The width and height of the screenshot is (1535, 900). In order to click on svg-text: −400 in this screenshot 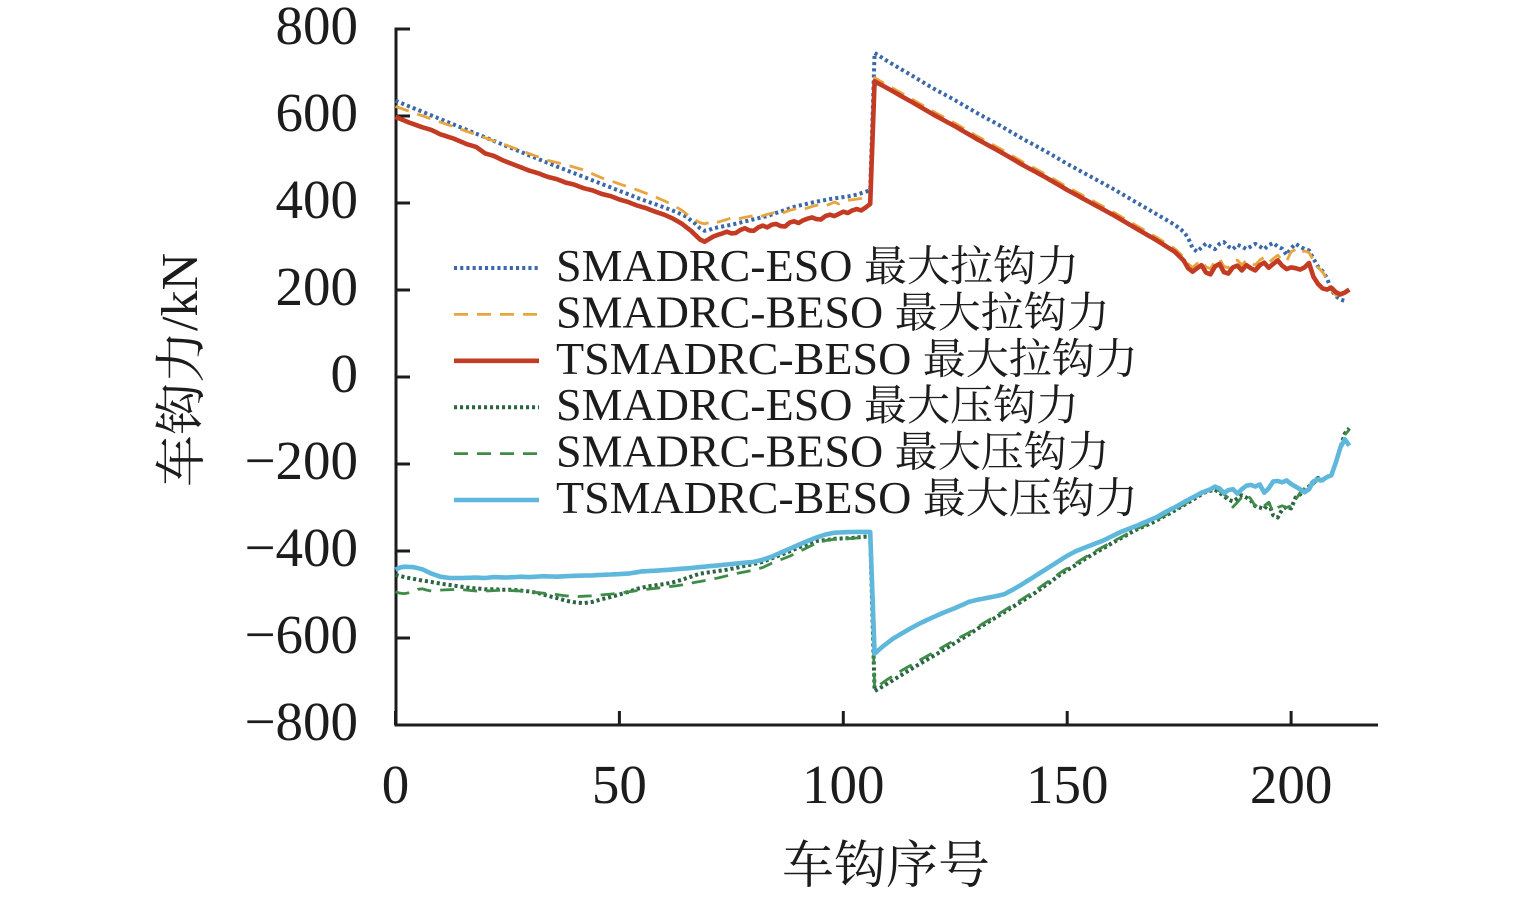, I will do `click(301, 547)`.